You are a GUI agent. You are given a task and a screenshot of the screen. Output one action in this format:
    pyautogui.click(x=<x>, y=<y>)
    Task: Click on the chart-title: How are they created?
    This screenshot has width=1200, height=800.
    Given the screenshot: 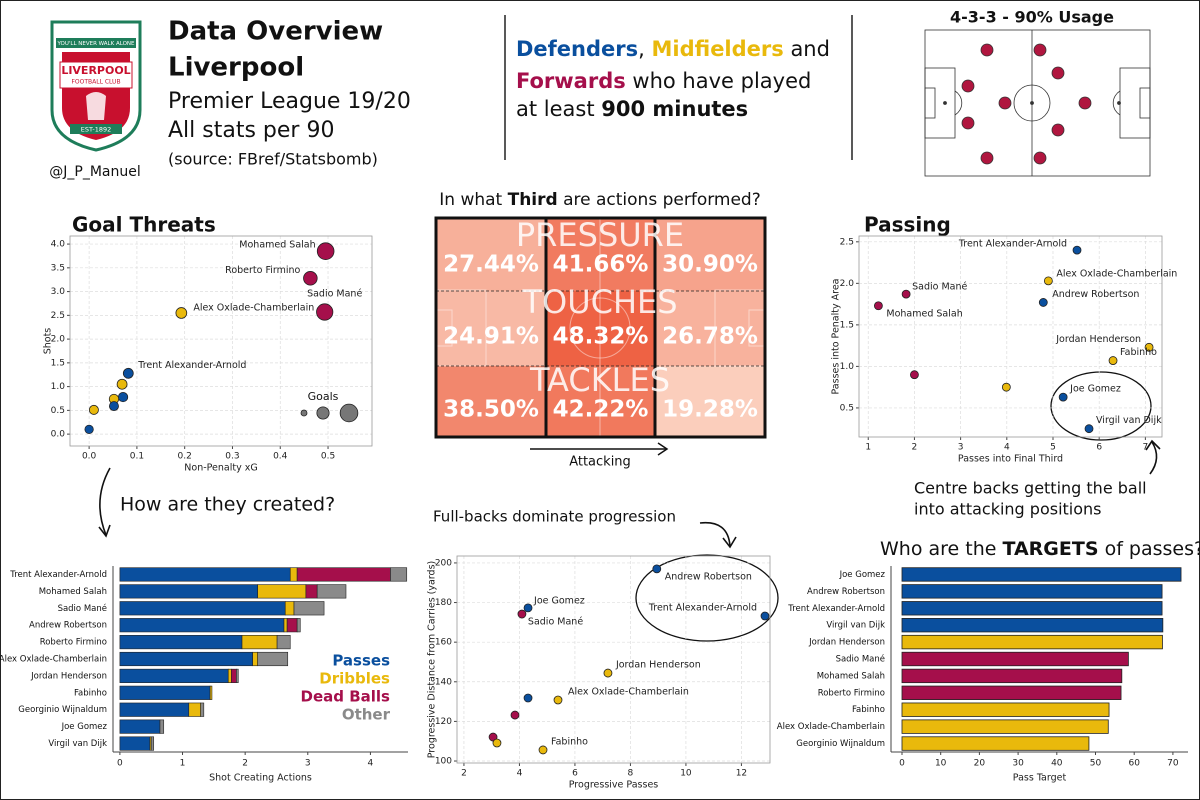 What is the action you would take?
    pyautogui.click(x=227, y=505)
    